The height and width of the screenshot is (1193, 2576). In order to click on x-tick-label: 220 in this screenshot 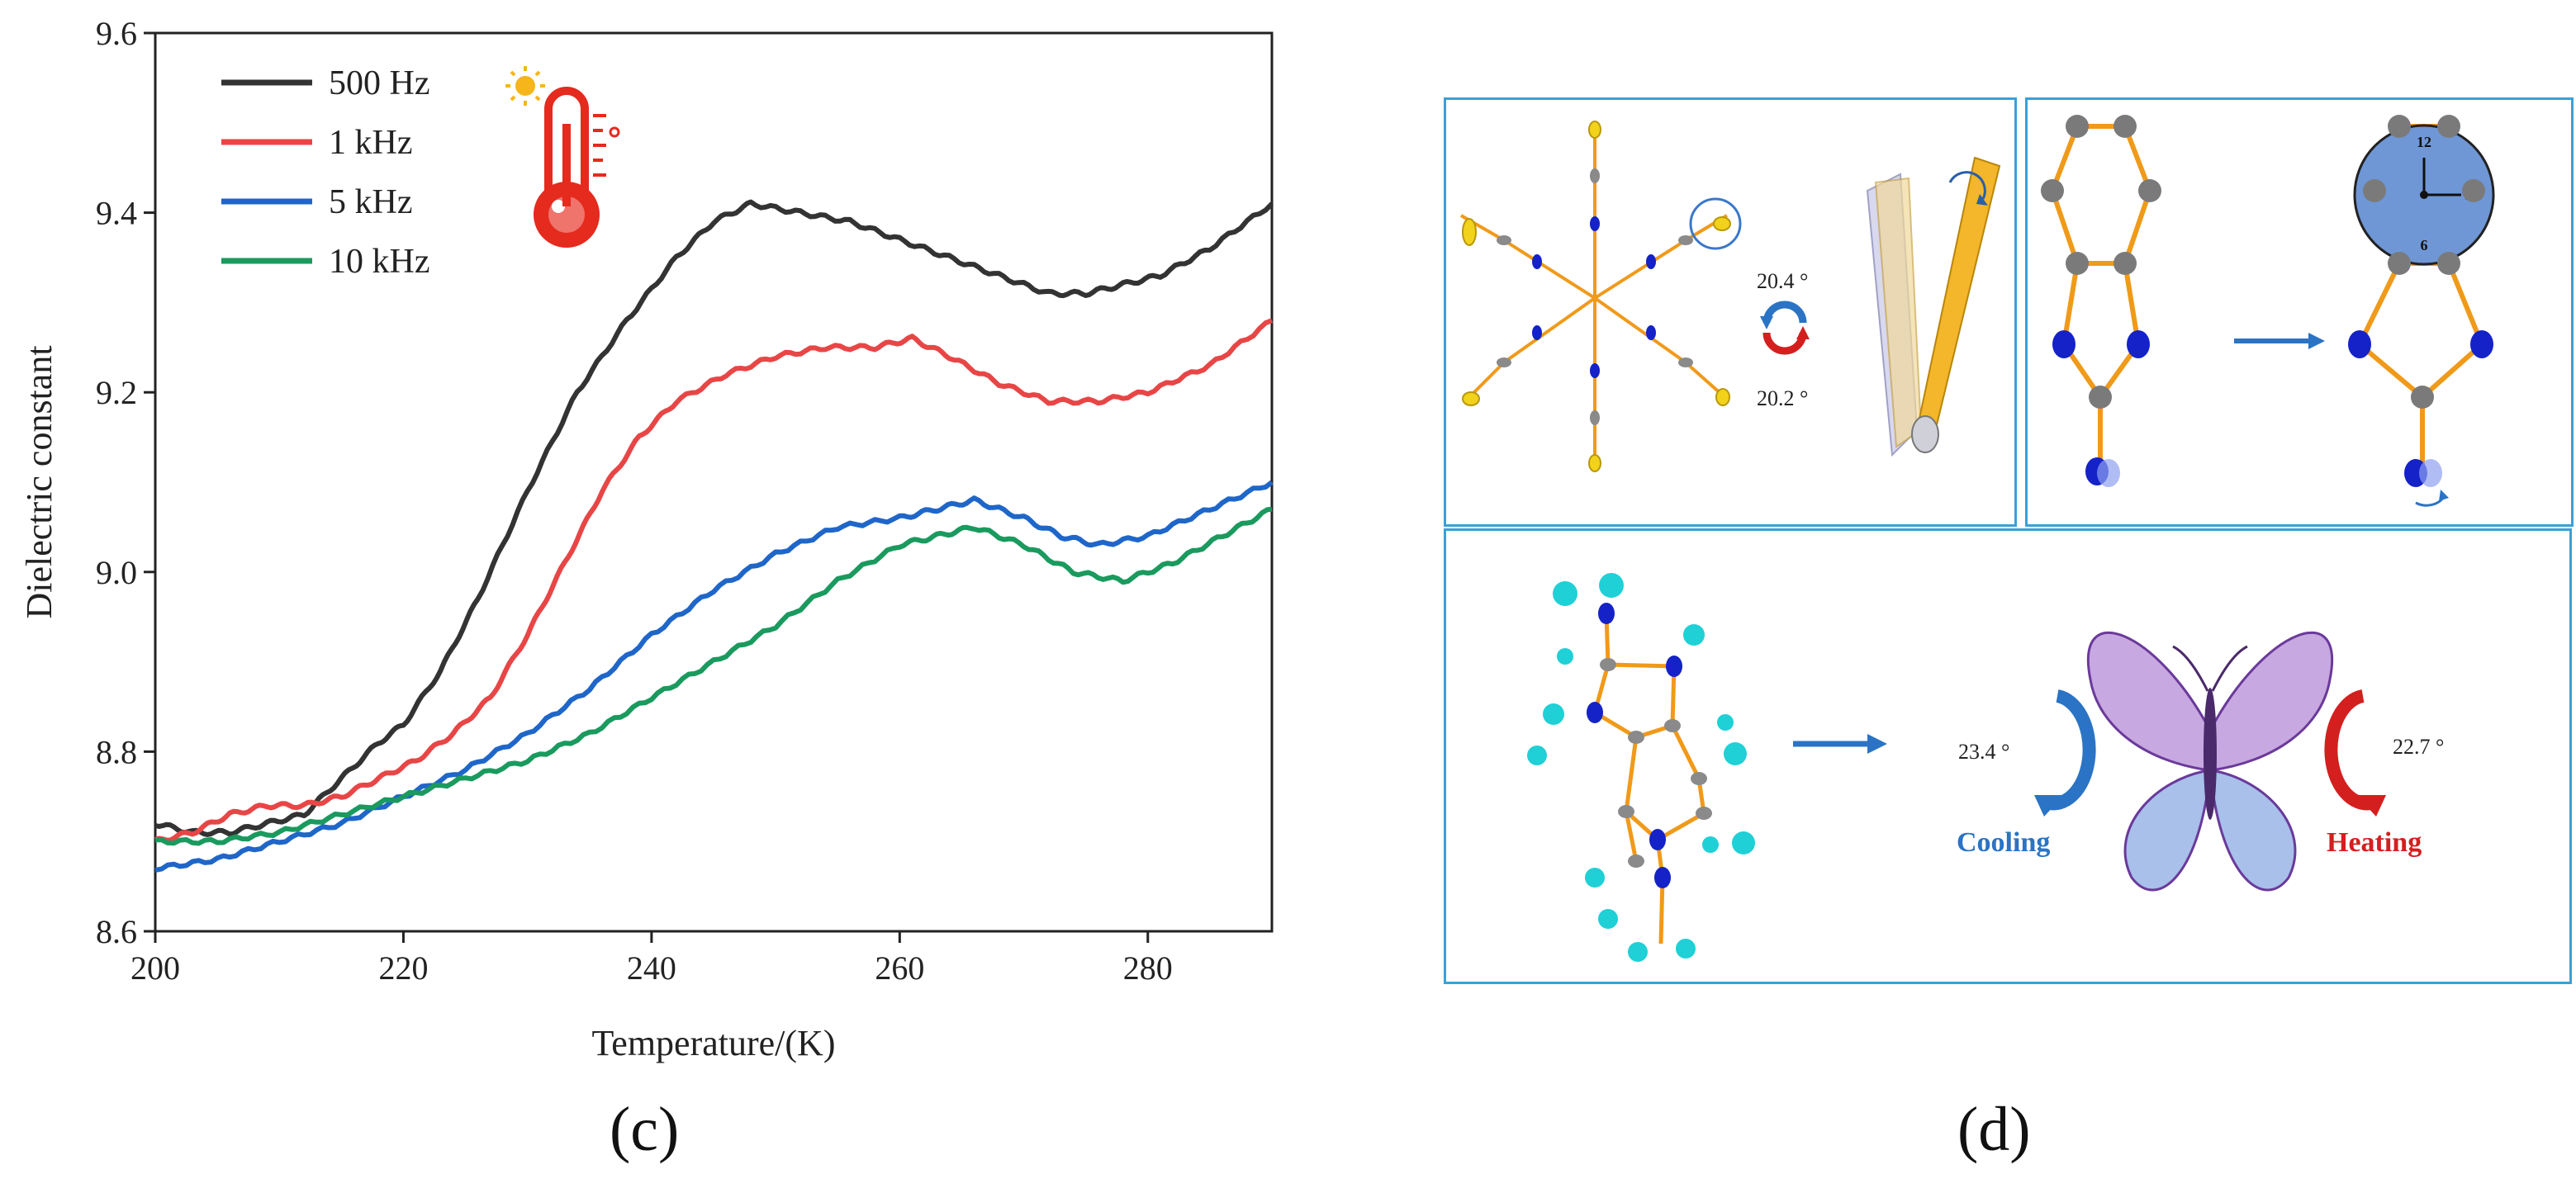, I will do `click(403, 968)`.